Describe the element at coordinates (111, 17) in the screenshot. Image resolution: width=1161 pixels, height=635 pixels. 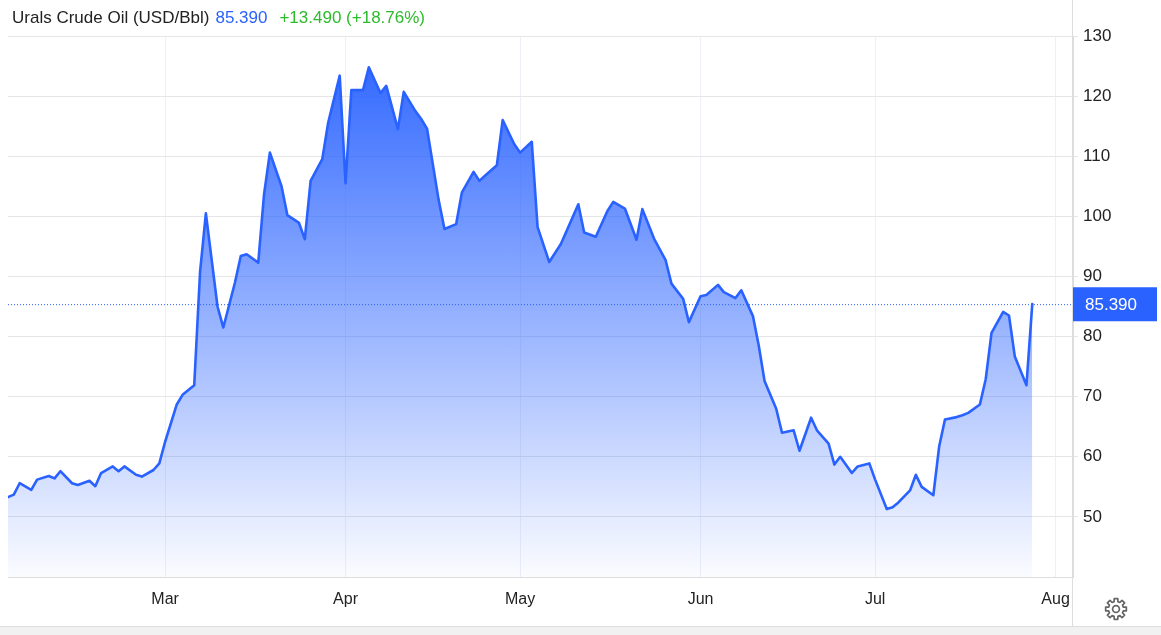
I see `chart-title: Urals Crude Oil (USD/Bbl)` at that location.